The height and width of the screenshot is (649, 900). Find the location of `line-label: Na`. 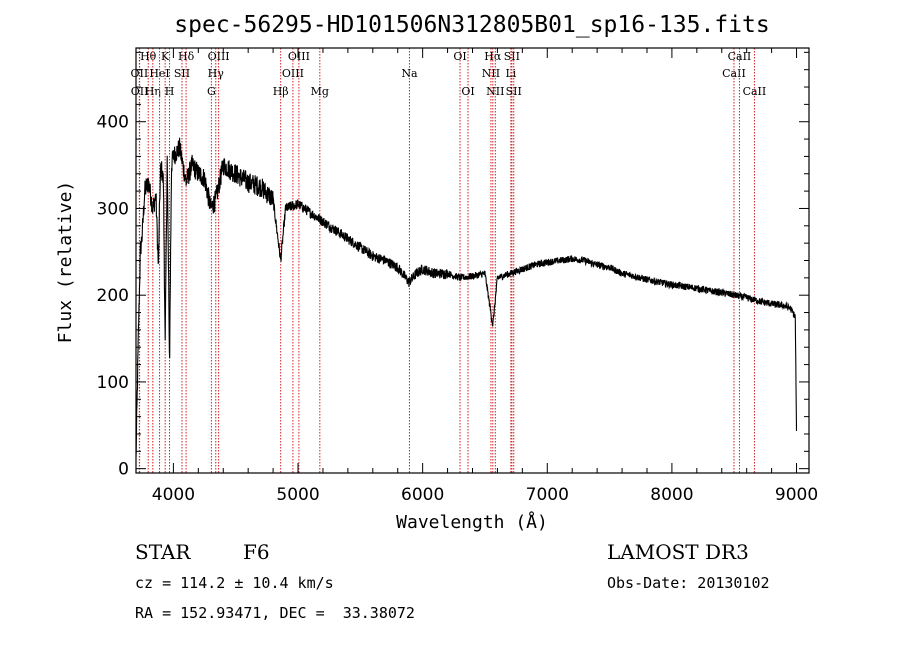

line-label: Na is located at coordinates (409, 73).